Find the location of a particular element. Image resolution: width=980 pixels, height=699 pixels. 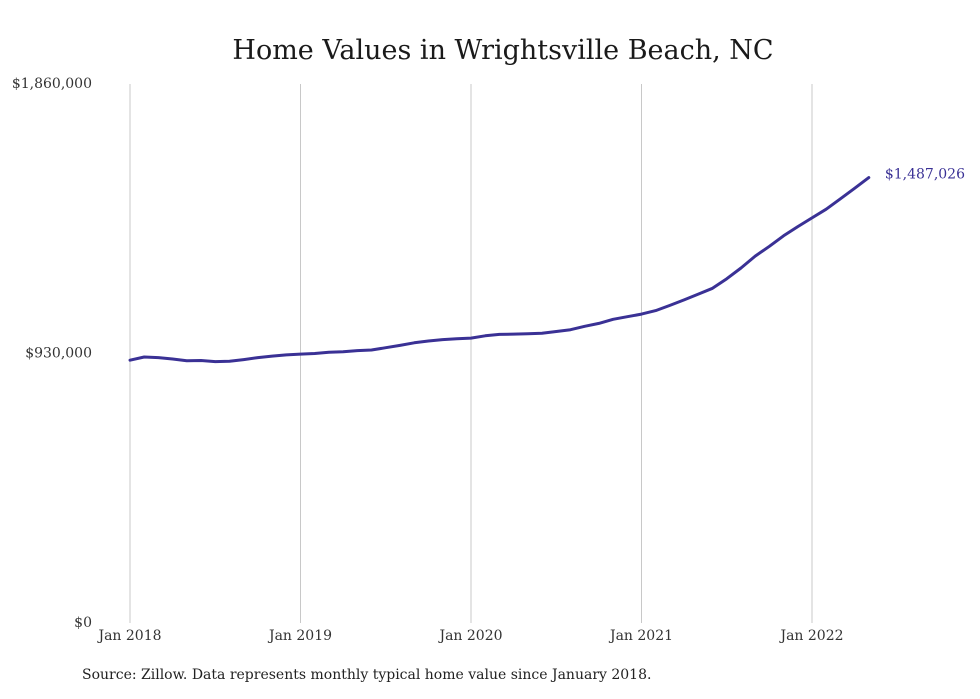

x-tick-label: Jan 2022 is located at coordinates (810, 636).